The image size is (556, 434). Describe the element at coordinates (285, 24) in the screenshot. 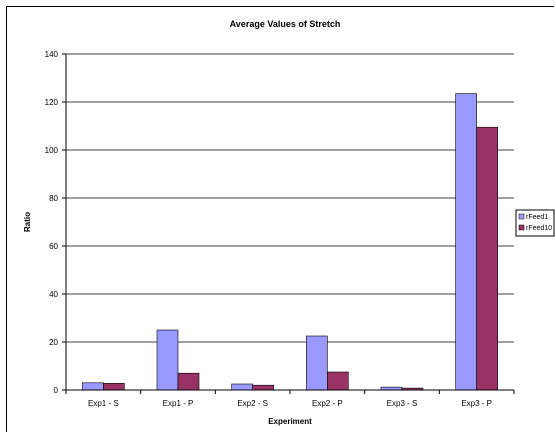

I see `chart-title: Average Values of Stretch` at that location.